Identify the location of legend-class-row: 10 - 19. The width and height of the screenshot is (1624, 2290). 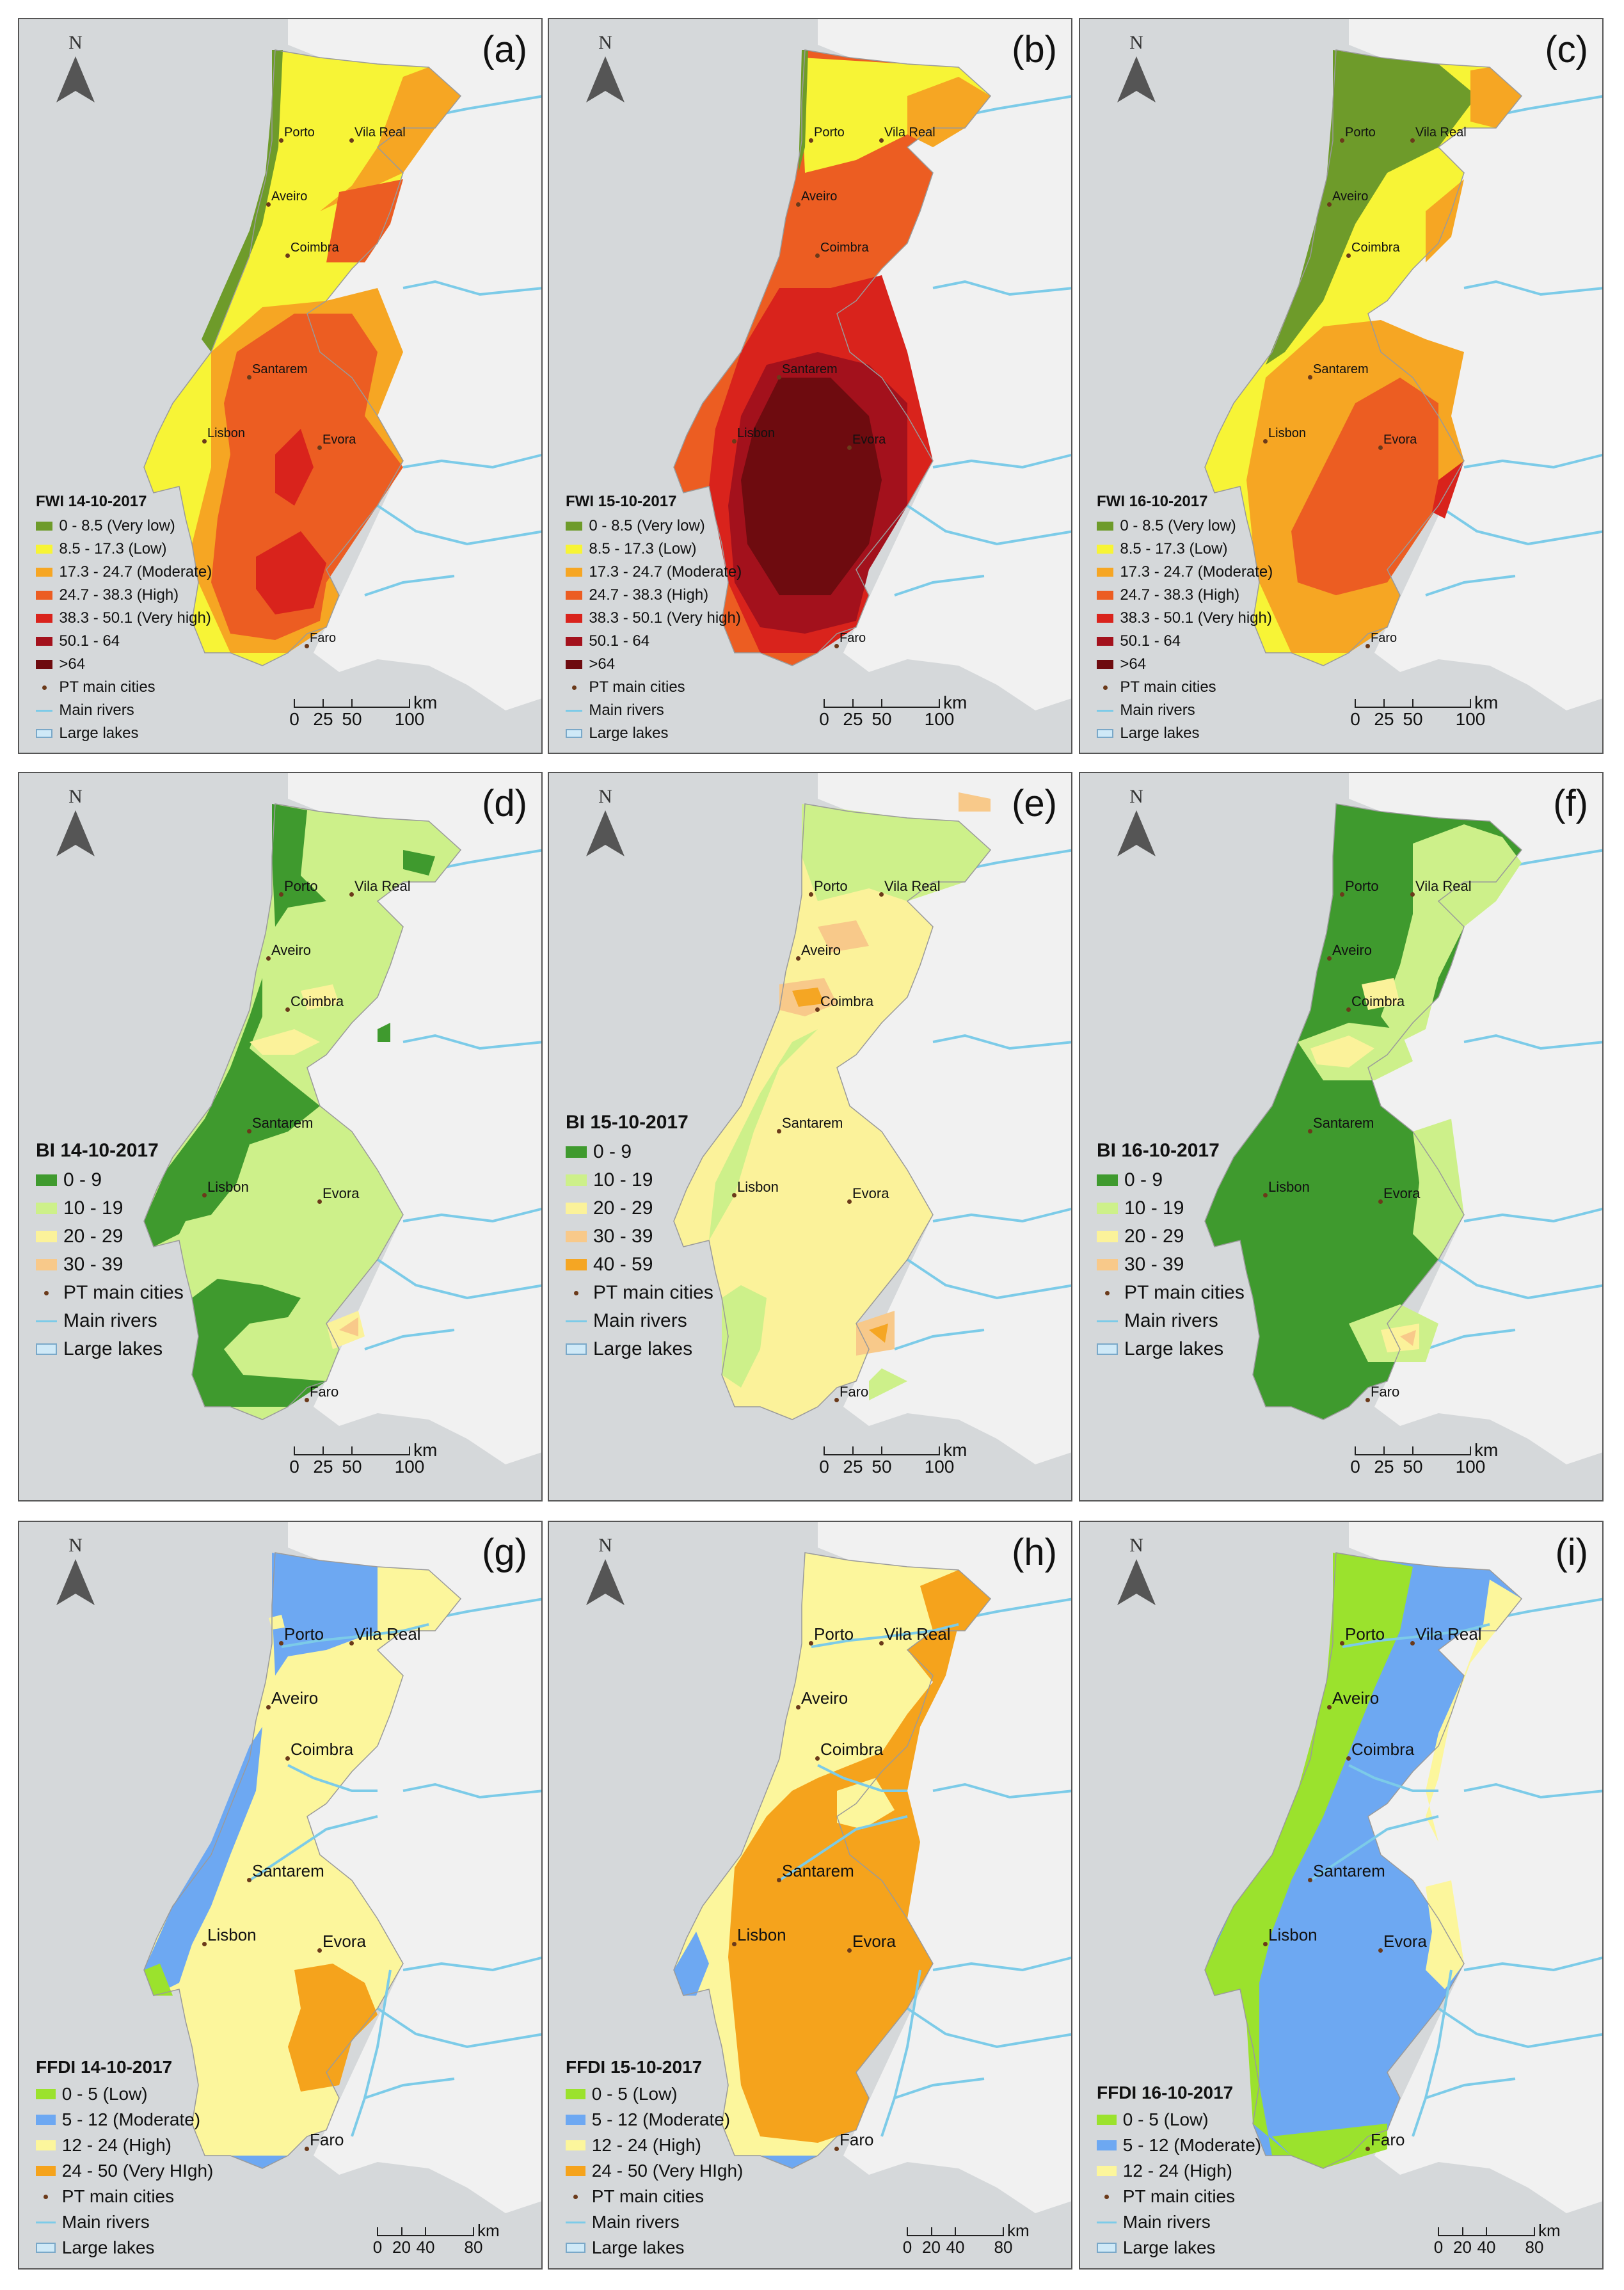
(110, 1208).